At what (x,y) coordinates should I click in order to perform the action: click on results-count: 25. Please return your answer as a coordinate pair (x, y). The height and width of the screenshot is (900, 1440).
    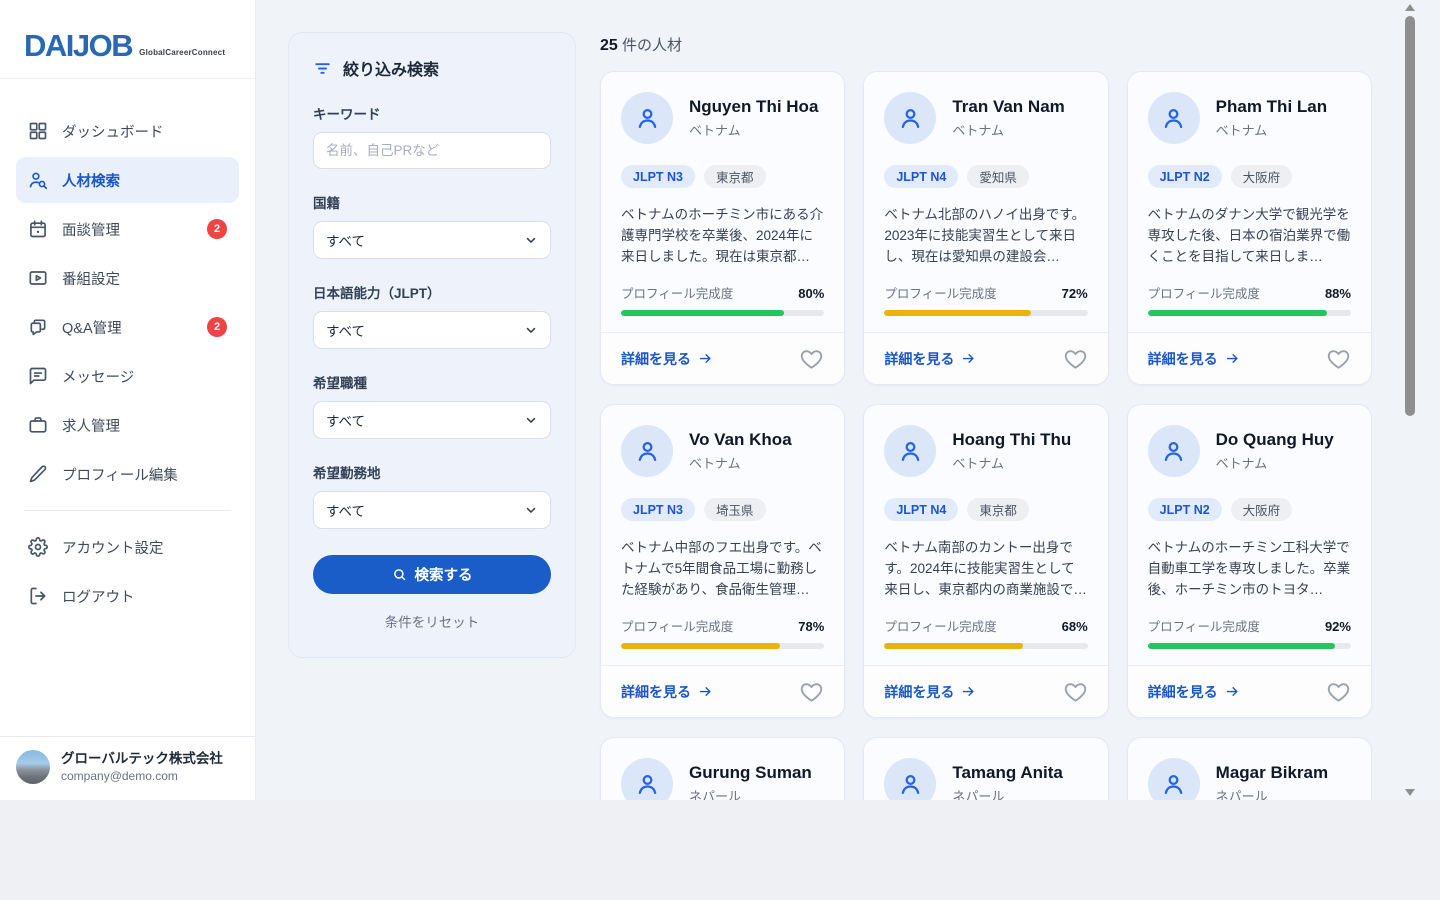
    Looking at the image, I should click on (609, 45).